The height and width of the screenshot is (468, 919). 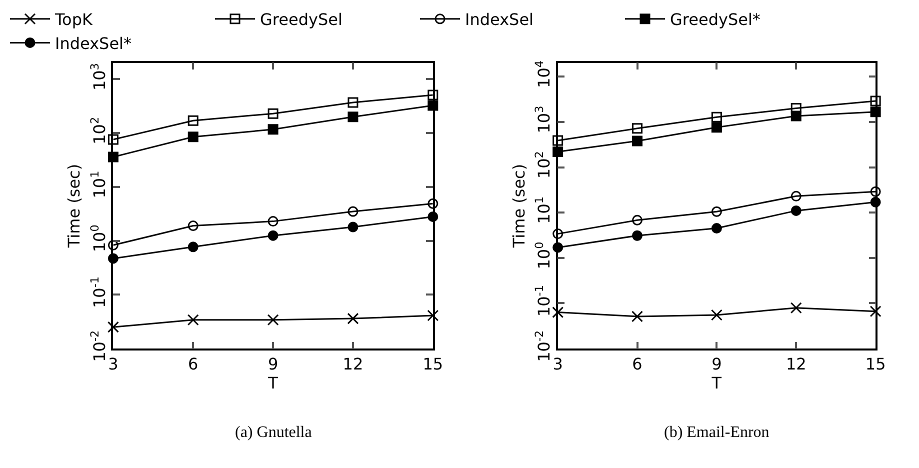 I want to click on legend-label: TopK, so click(x=73, y=20).